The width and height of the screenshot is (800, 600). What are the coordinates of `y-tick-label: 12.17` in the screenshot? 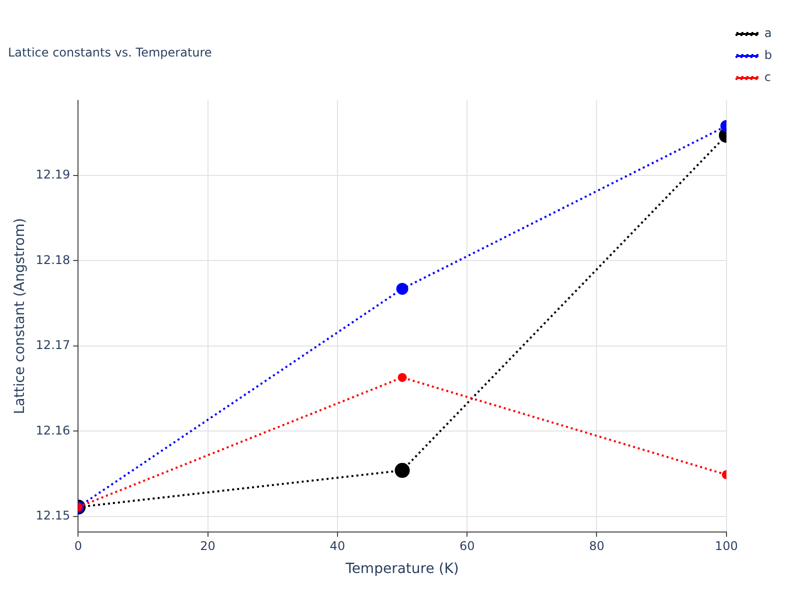 It's located at (53, 345).